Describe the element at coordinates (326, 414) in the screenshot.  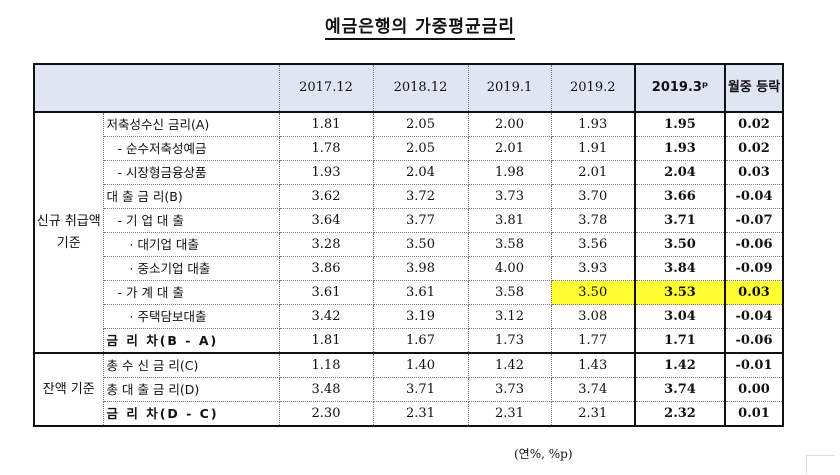
I see `cell: 2.30` at that location.